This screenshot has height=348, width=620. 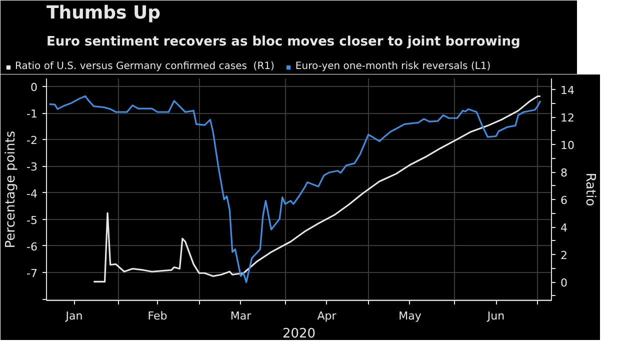 I want to click on y2-axis-title: Ratio, so click(x=590, y=189).